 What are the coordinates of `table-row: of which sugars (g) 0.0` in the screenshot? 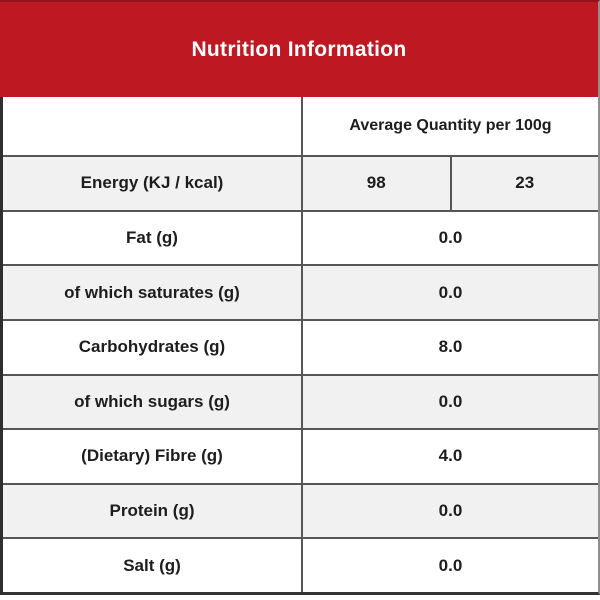 It's located at (300, 401).